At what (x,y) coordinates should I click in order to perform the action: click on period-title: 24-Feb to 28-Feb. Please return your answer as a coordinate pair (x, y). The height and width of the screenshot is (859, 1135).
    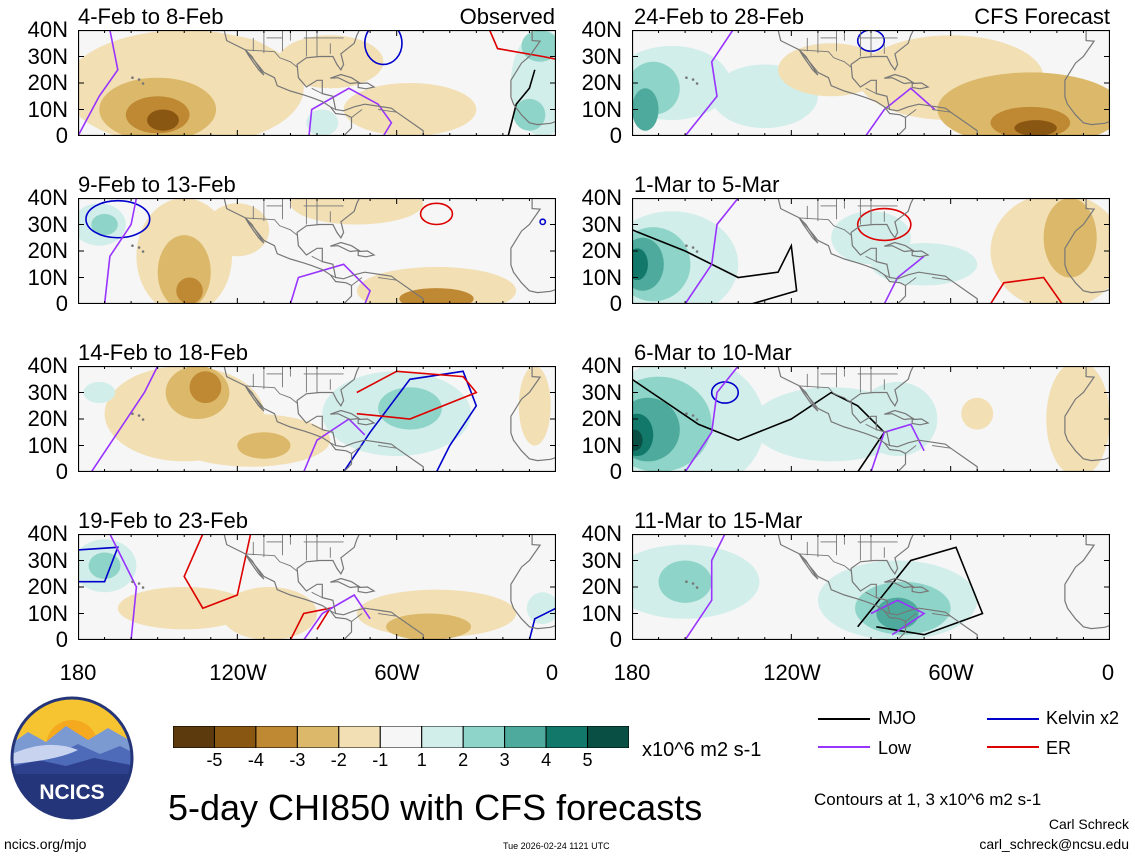
    Looking at the image, I should click on (719, 16).